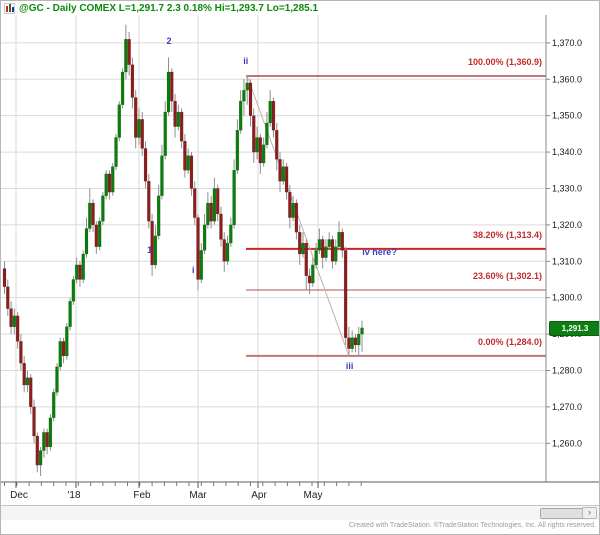 The width and height of the screenshot is (600, 535). What do you see at coordinates (193, 269) in the screenshot?
I see `elliott-wave-label: i` at bounding box center [193, 269].